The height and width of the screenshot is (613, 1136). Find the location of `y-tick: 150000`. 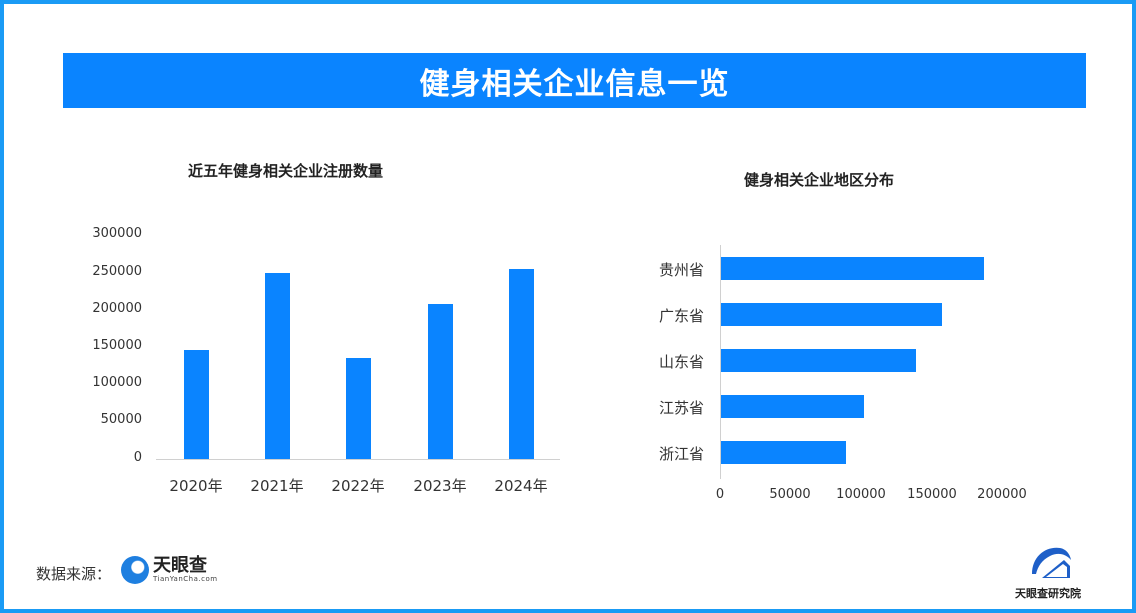

y-tick: 150000 is located at coordinates (117, 345).